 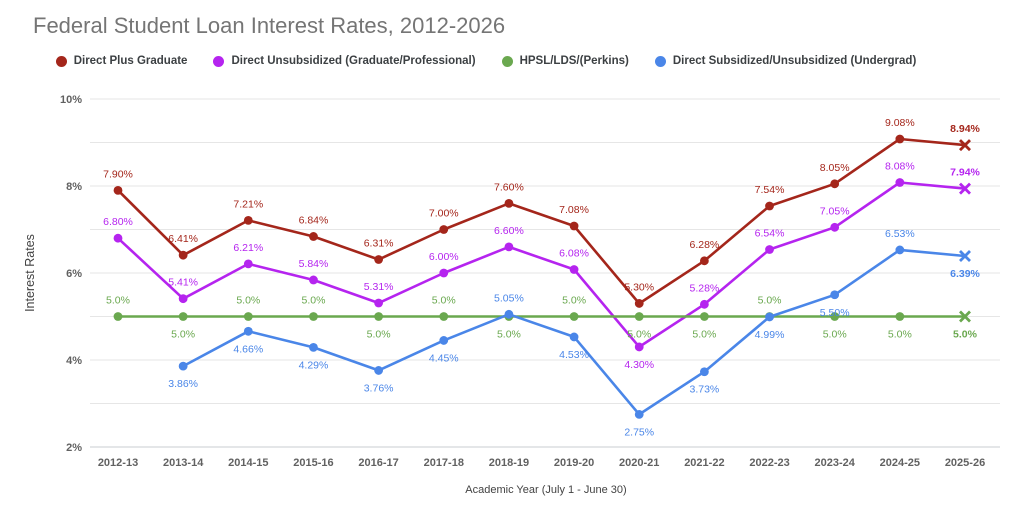 What do you see at coordinates (704, 288) in the screenshot?
I see `data-label-direct-unsubsidized-graduate: 5.28%` at bounding box center [704, 288].